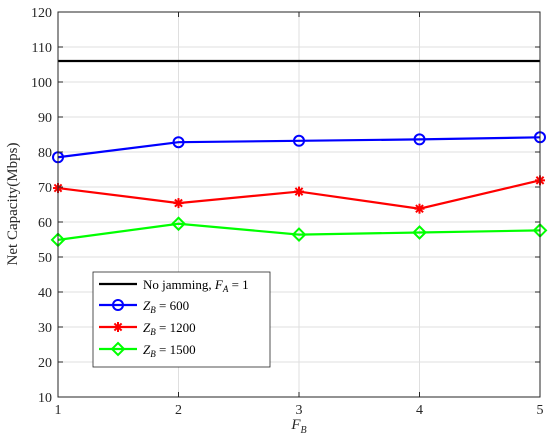  What do you see at coordinates (45, 363) in the screenshot?
I see `y-tick-label: 20` at bounding box center [45, 363].